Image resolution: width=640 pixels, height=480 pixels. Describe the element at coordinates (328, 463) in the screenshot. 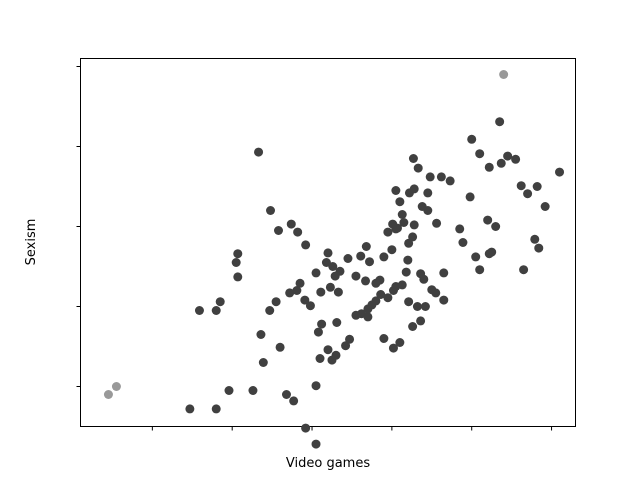

I see `x-axis-label: Video games` at that location.